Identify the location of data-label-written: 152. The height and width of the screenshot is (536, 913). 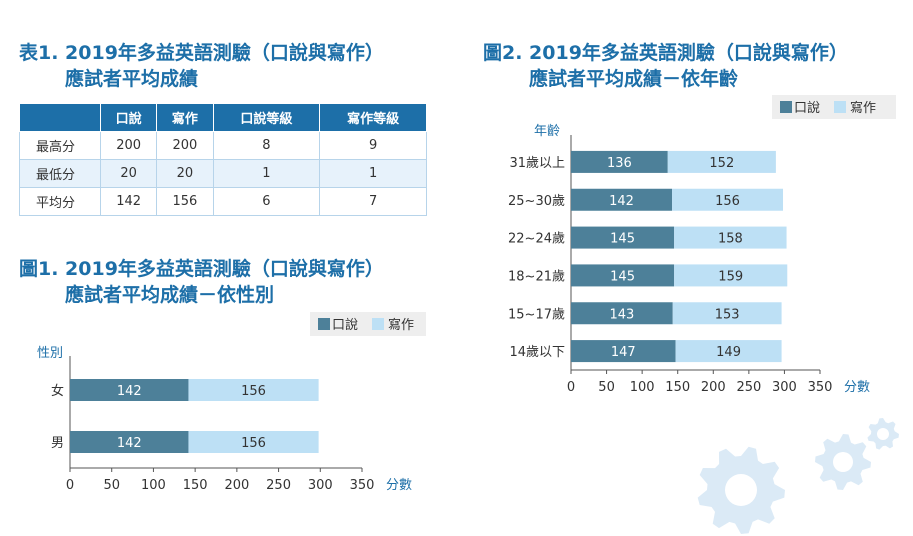
(721, 163).